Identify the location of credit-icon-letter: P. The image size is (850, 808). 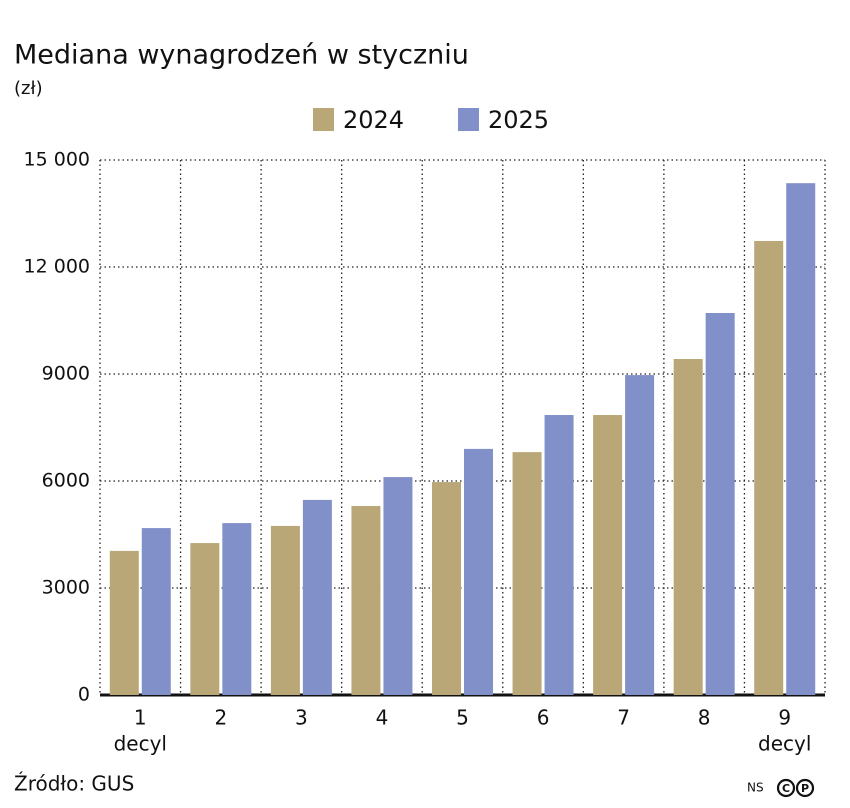
(805, 788).